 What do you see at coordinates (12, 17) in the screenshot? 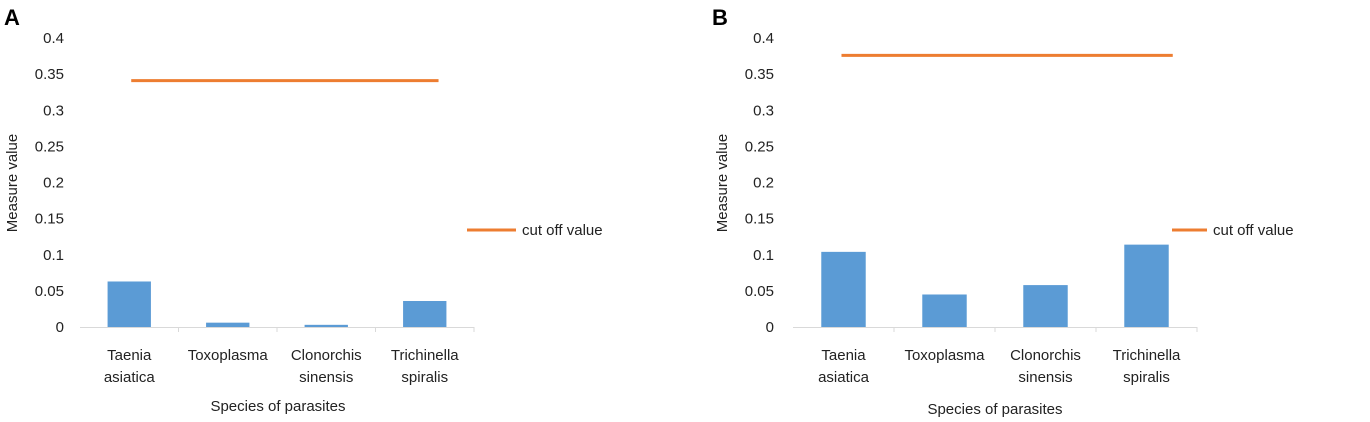
I see `panel-letter: A` at bounding box center [12, 17].